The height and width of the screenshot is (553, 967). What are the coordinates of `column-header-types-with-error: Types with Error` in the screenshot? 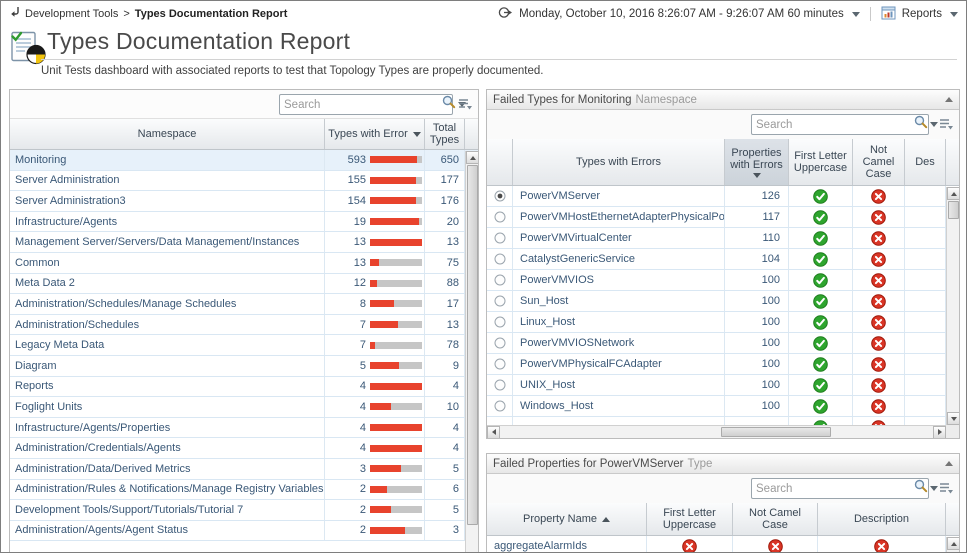 It's located at (375, 134).